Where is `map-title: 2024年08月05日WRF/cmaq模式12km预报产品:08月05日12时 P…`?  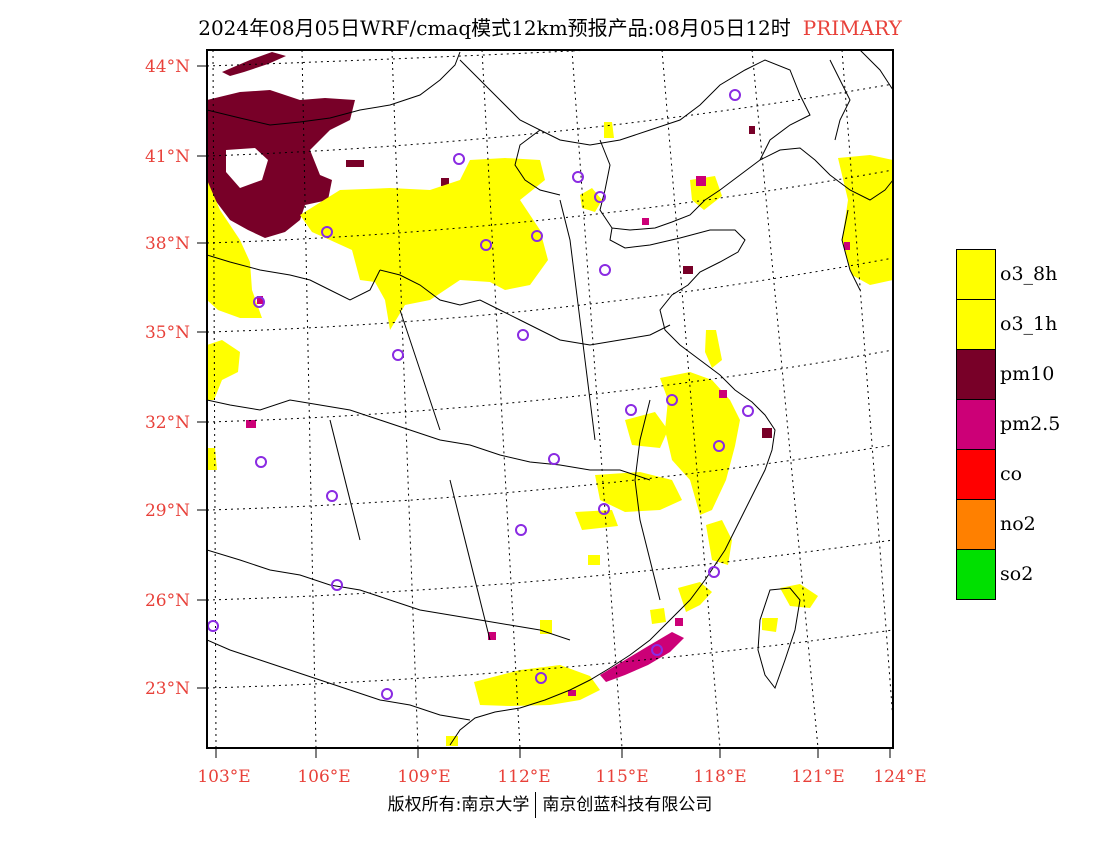 map-title: 2024年08月05日WRF/cmaq模式12km预报产品:08月05日12时 P… is located at coordinates (550, 26).